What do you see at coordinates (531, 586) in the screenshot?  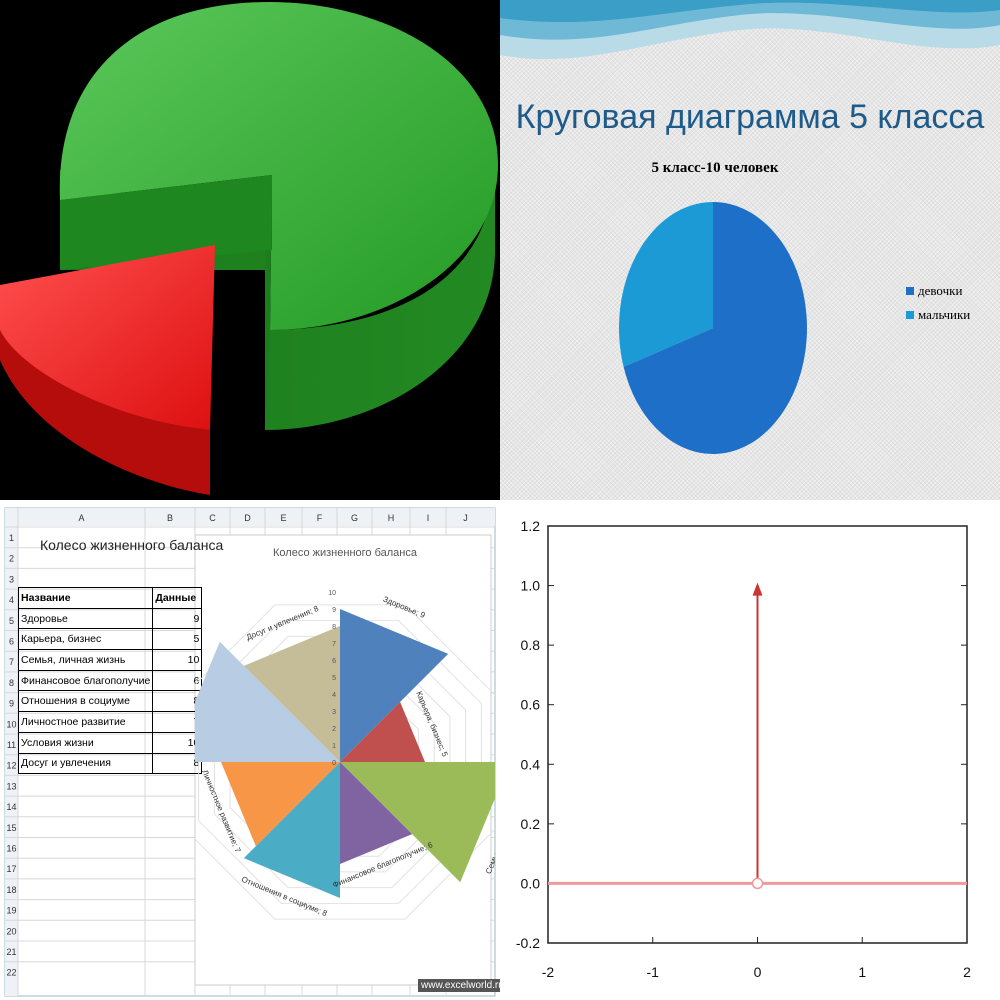 I see `y-tick-label: 1.0` at bounding box center [531, 586].